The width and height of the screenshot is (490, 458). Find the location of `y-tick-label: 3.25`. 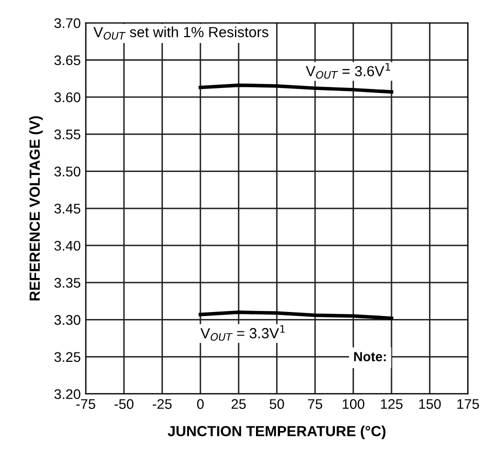

y-tick-label: 3.25 is located at coordinates (67, 357).